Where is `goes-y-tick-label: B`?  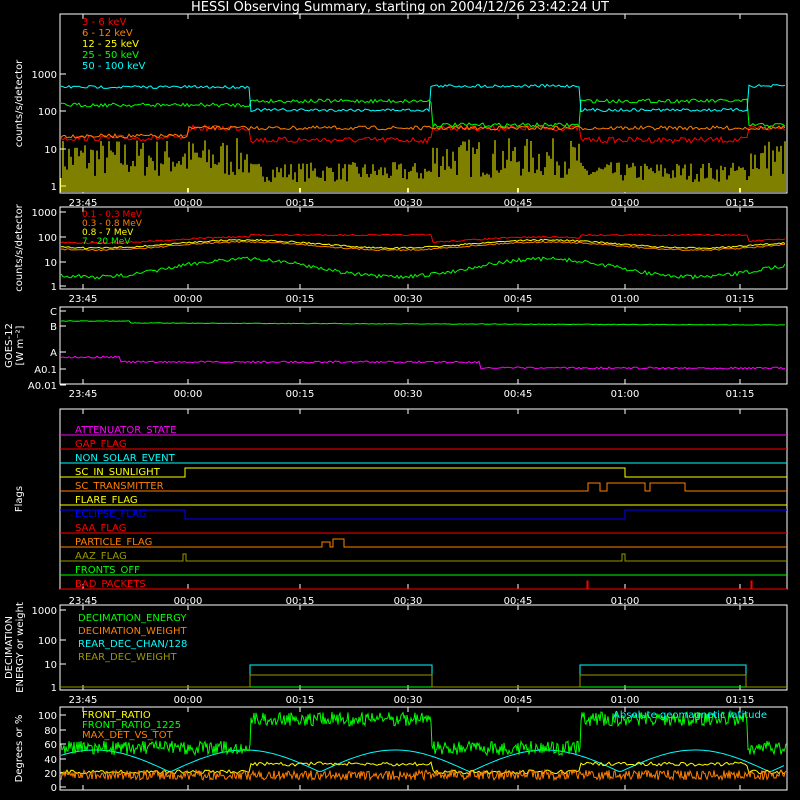 goes-y-tick-label: B is located at coordinates (53, 327).